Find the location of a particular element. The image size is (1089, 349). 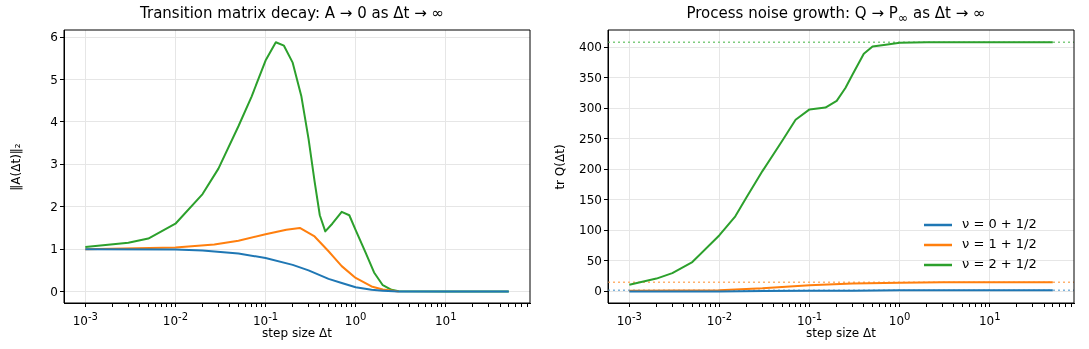

legend-label: ν = 1 + 1/2 is located at coordinates (999, 244).